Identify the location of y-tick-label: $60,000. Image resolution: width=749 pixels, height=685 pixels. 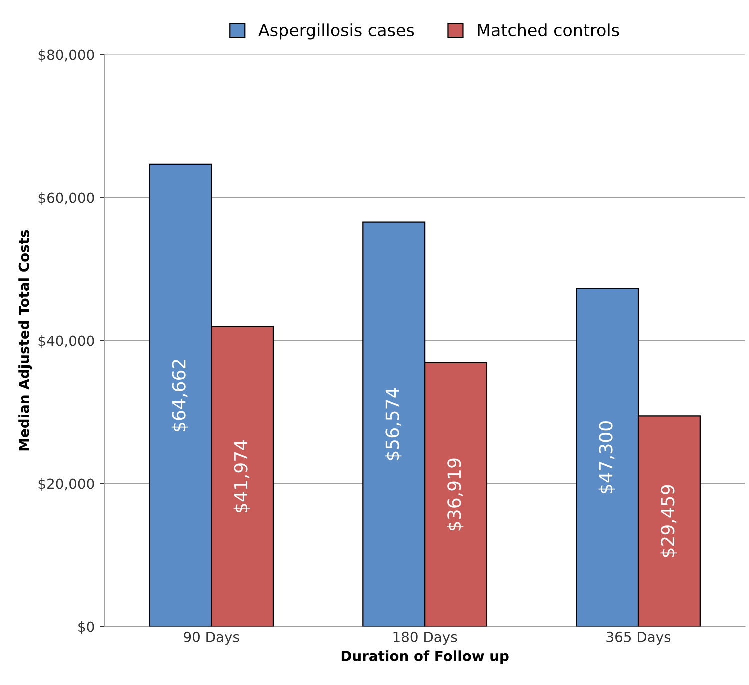
(66, 199).